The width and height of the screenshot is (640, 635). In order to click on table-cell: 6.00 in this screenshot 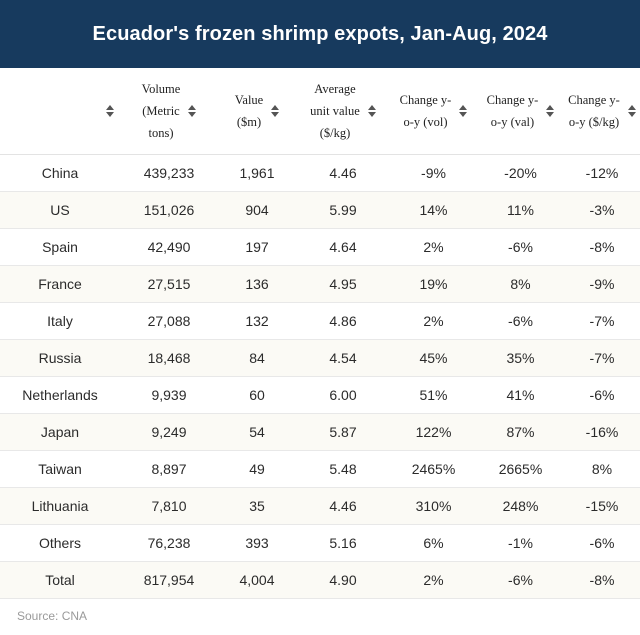, I will do `click(343, 395)`.